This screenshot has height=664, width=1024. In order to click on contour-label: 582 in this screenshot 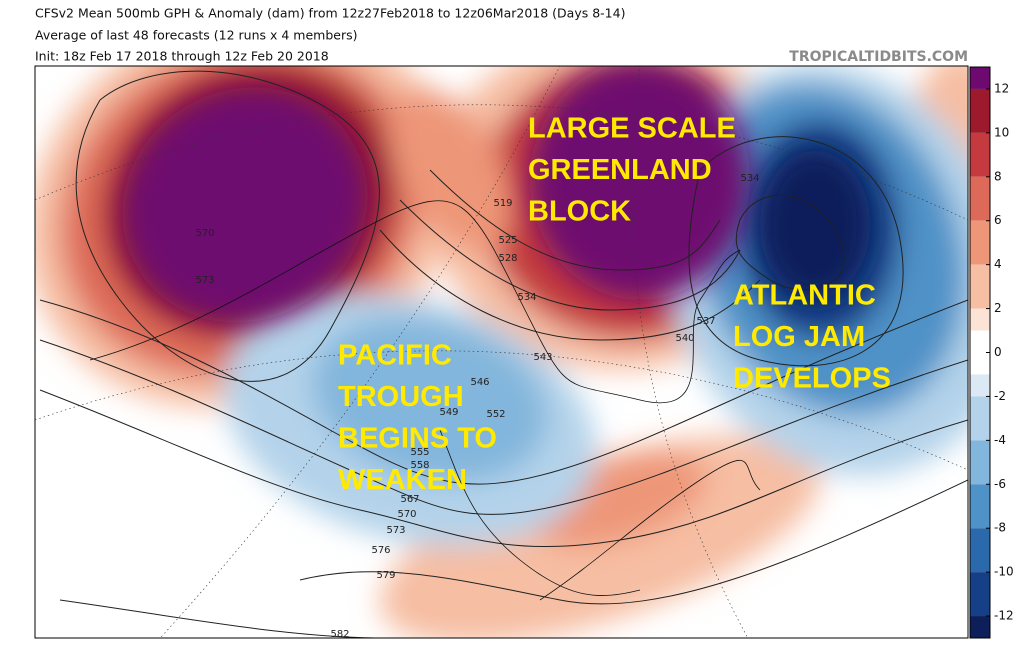, I will do `click(339, 634)`.